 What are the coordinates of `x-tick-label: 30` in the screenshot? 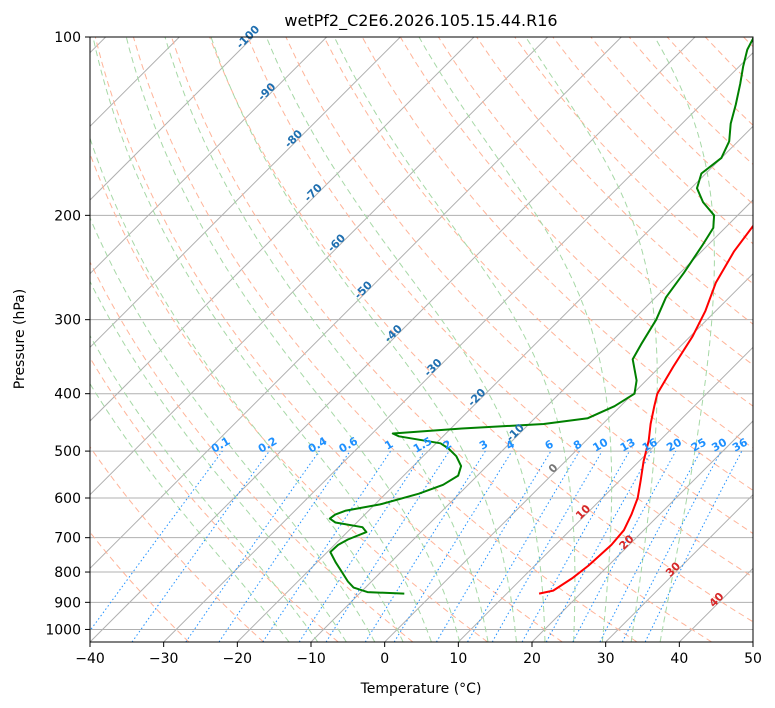 It's located at (606, 659).